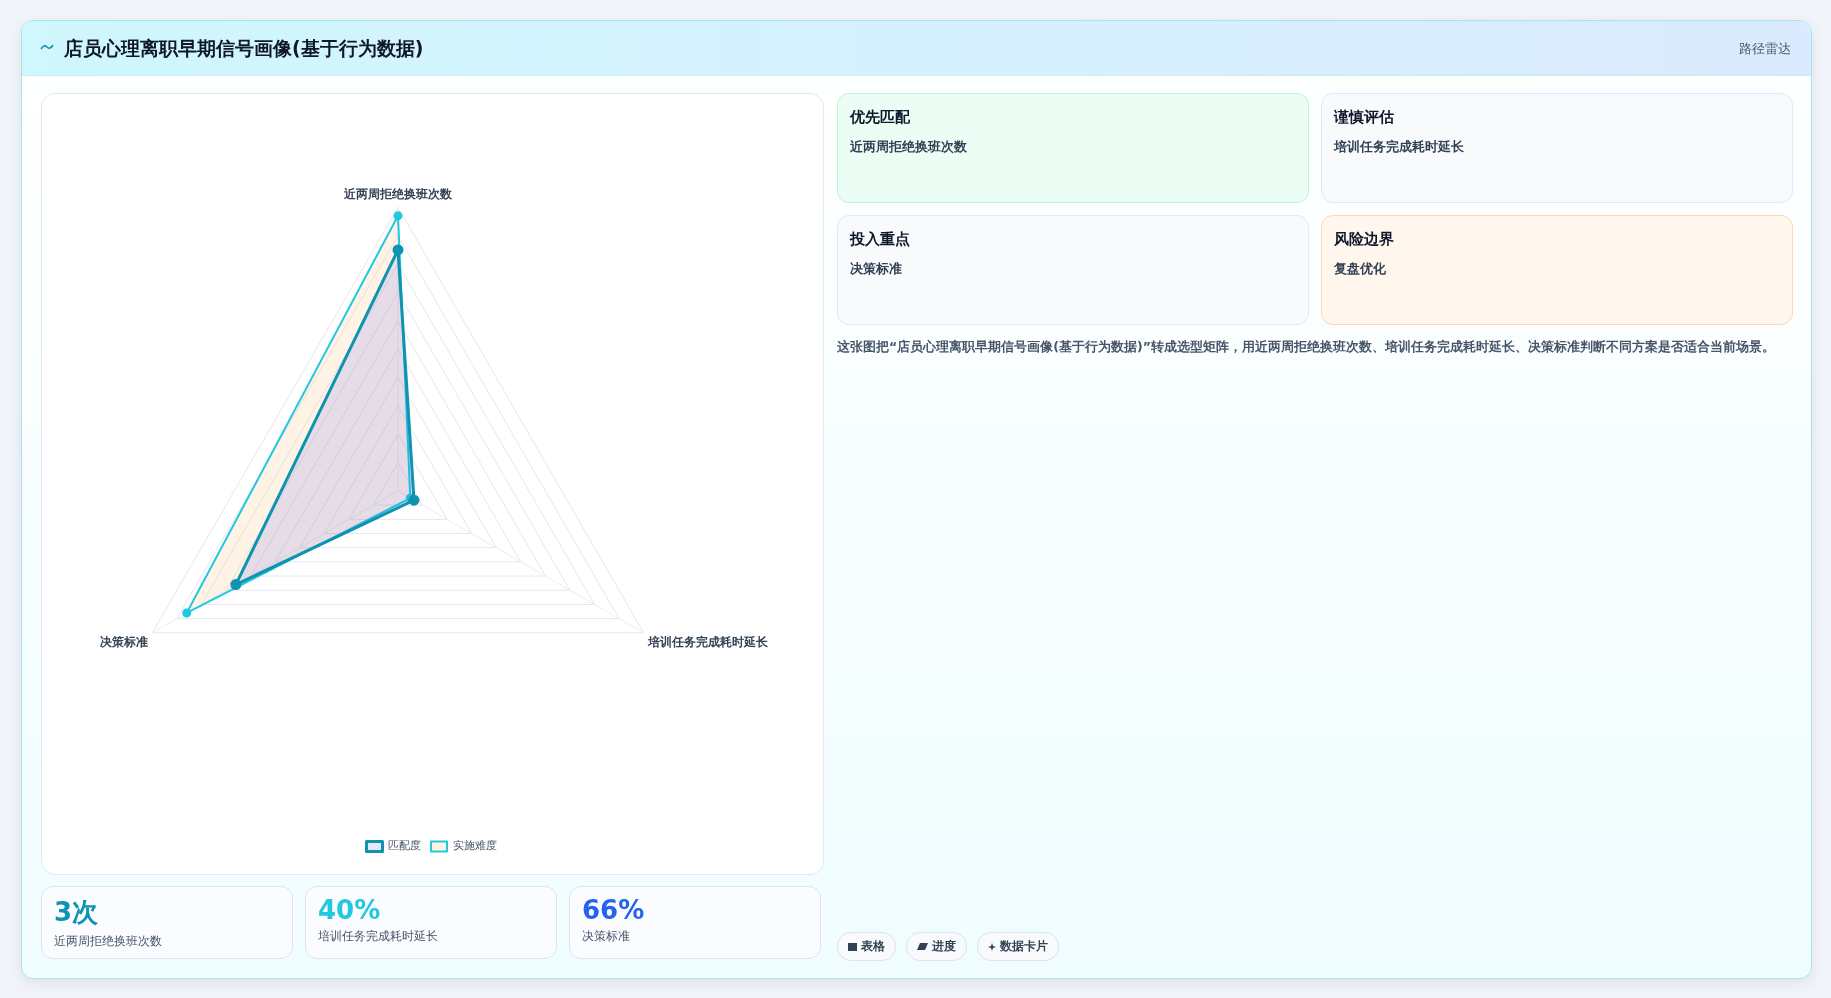 The height and width of the screenshot is (998, 1831). I want to click on spoke-label: 培训任务完成耗时延长, so click(708, 641).